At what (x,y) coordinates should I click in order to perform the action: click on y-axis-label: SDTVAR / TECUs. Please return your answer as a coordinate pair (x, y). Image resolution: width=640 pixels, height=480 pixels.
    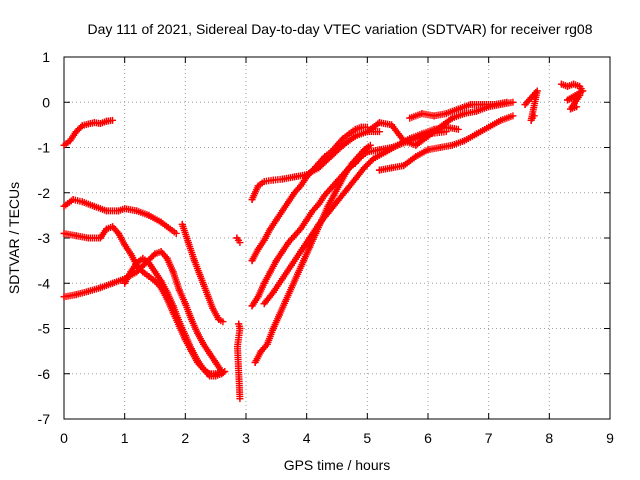
    Looking at the image, I should click on (14, 238).